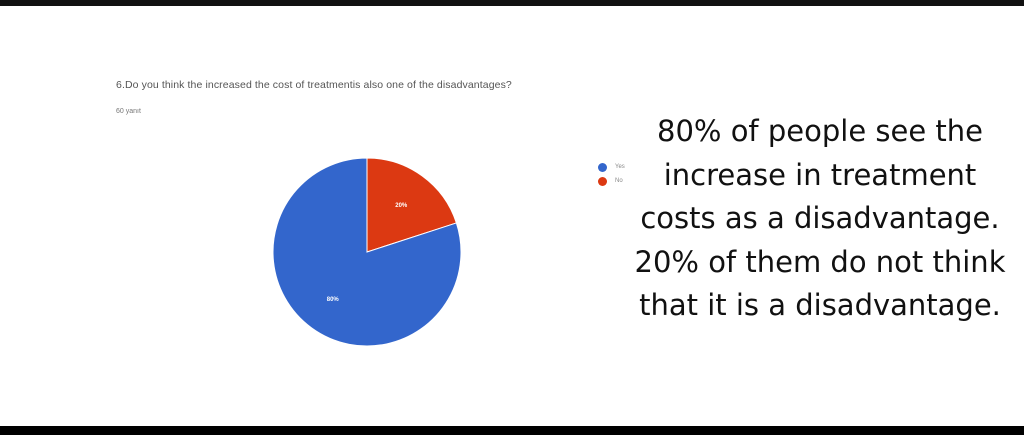  Describe the element at coordinates (602, 167) in the screenshot. I see `legend-swatch-yes` at that location.